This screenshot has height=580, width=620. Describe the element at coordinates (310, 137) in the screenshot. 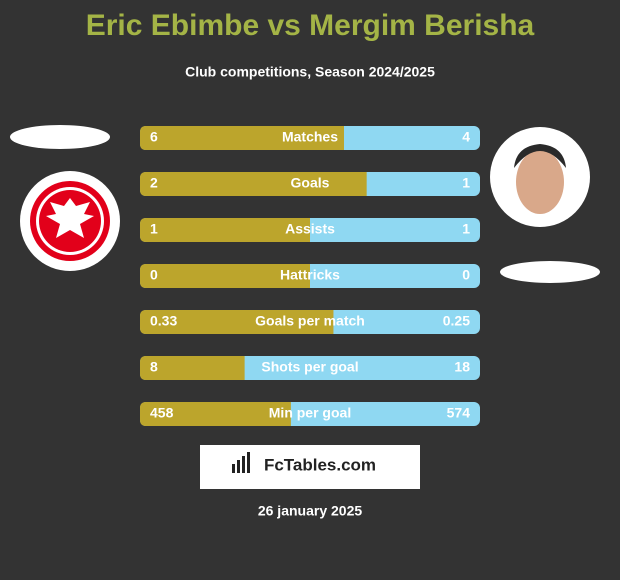

I see `category-label: Matches` at that location.